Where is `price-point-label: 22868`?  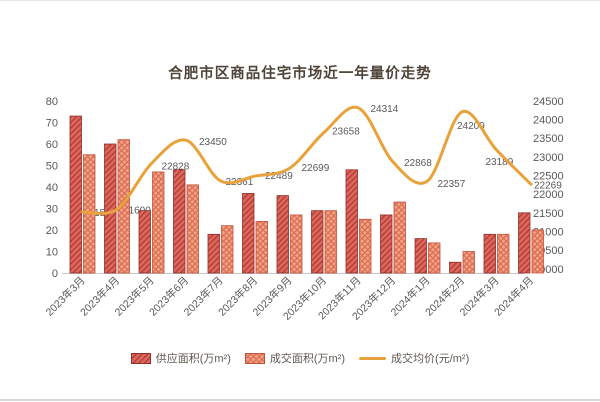
price-point-label: 22868 is located at coordinates (418, 163).